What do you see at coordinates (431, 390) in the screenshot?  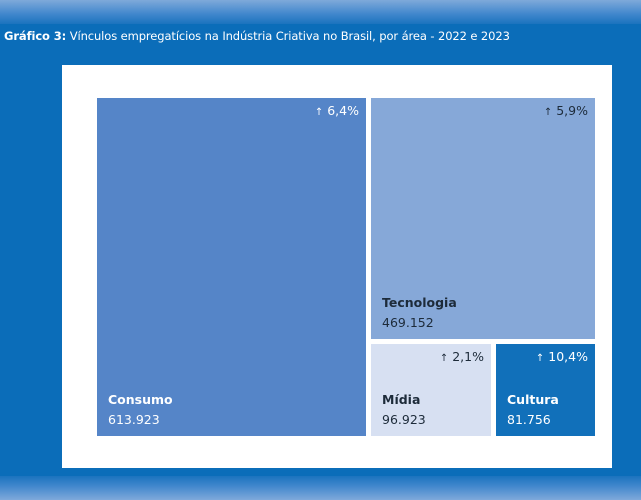 I see `treemap-tile-midia: ↑ 2,1% Mídia 96.923` at bounding box center [431, 390].